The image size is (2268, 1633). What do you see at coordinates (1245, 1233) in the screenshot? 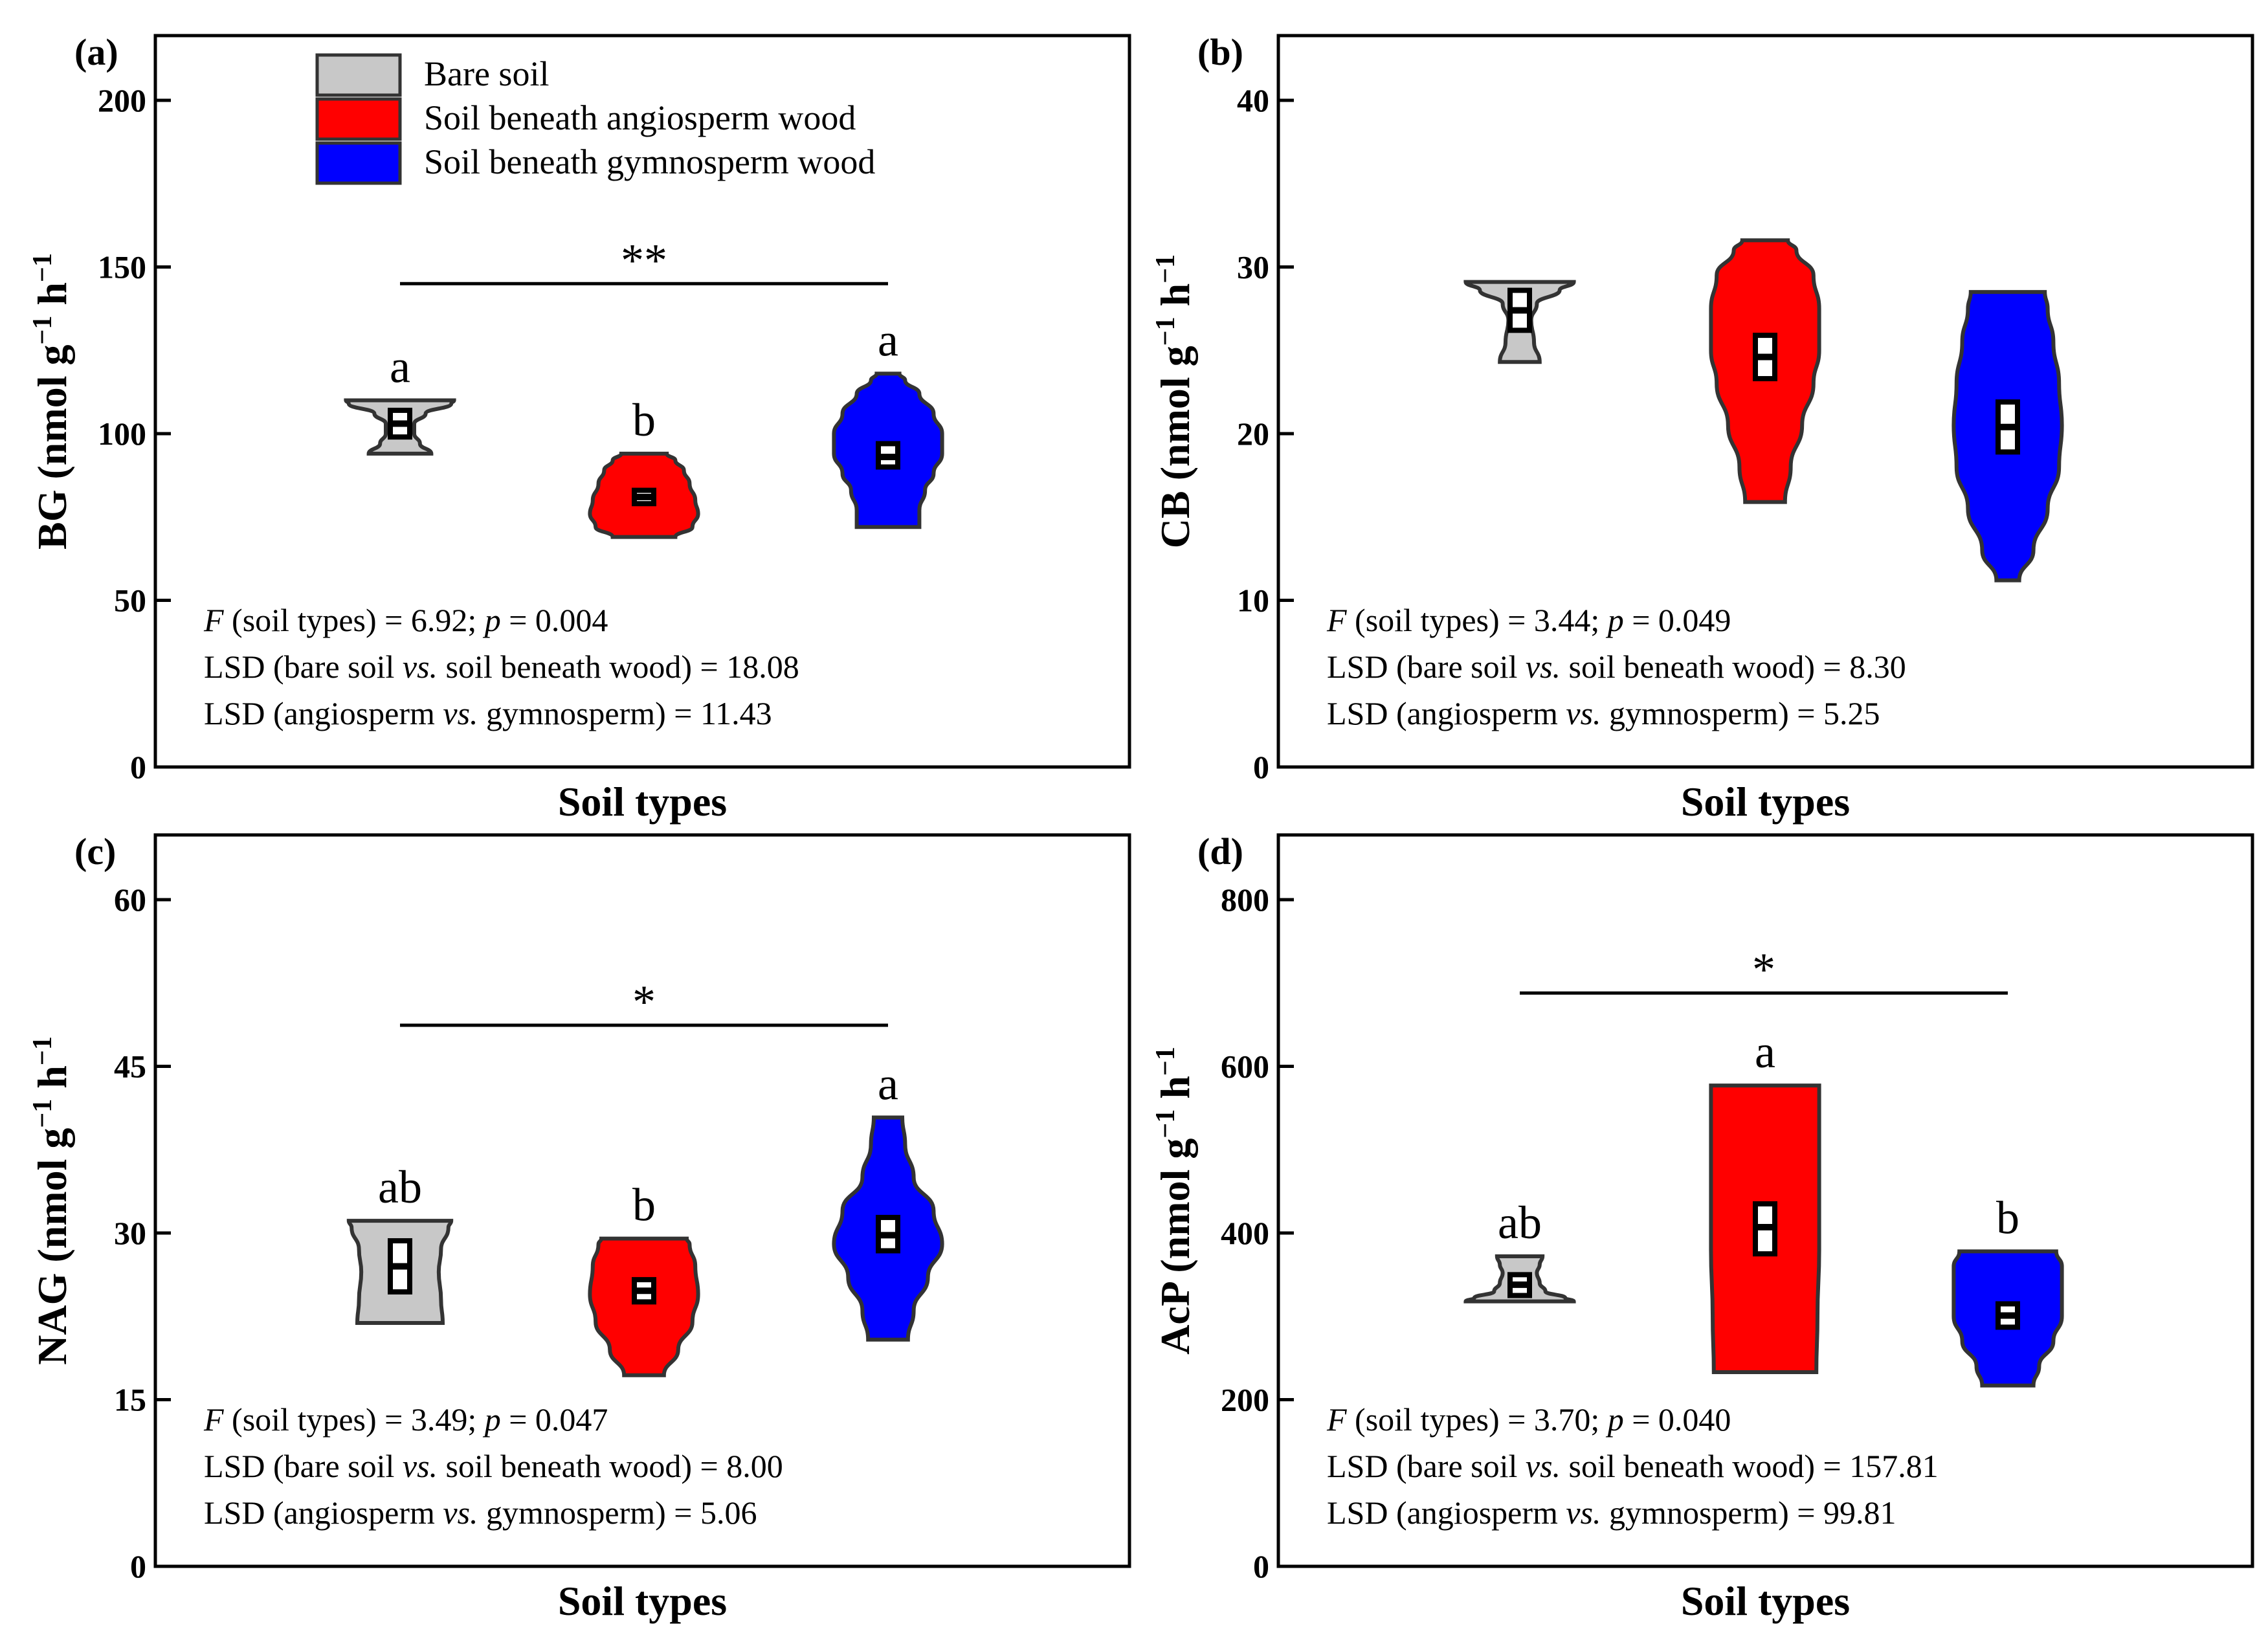
I see `y-tick-label: 400` at bounding box center [1245, 1233].